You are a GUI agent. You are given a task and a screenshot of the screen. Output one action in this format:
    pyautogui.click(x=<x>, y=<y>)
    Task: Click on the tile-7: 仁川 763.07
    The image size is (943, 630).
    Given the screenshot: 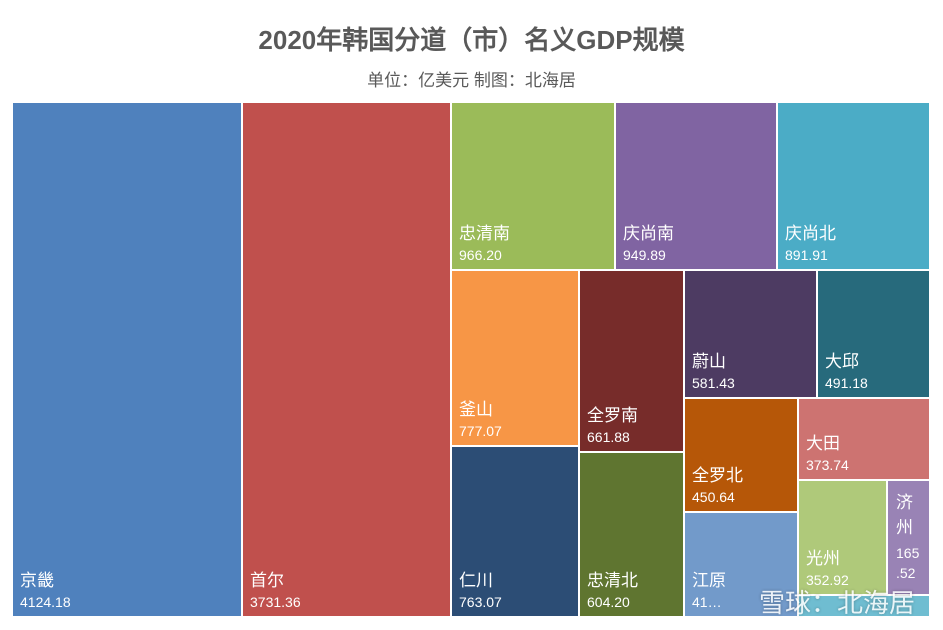 What is the action you would take?
    pyautogui.click(x=515, y=531)
    